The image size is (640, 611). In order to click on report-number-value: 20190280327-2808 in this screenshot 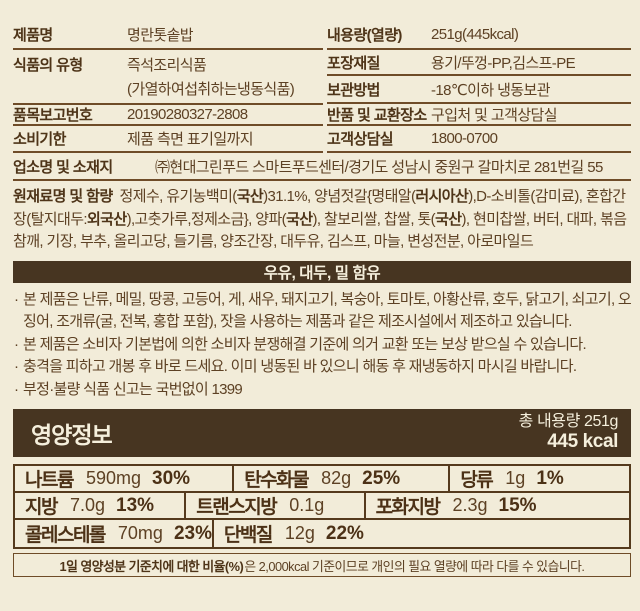, I will do `click(187, 114)`.